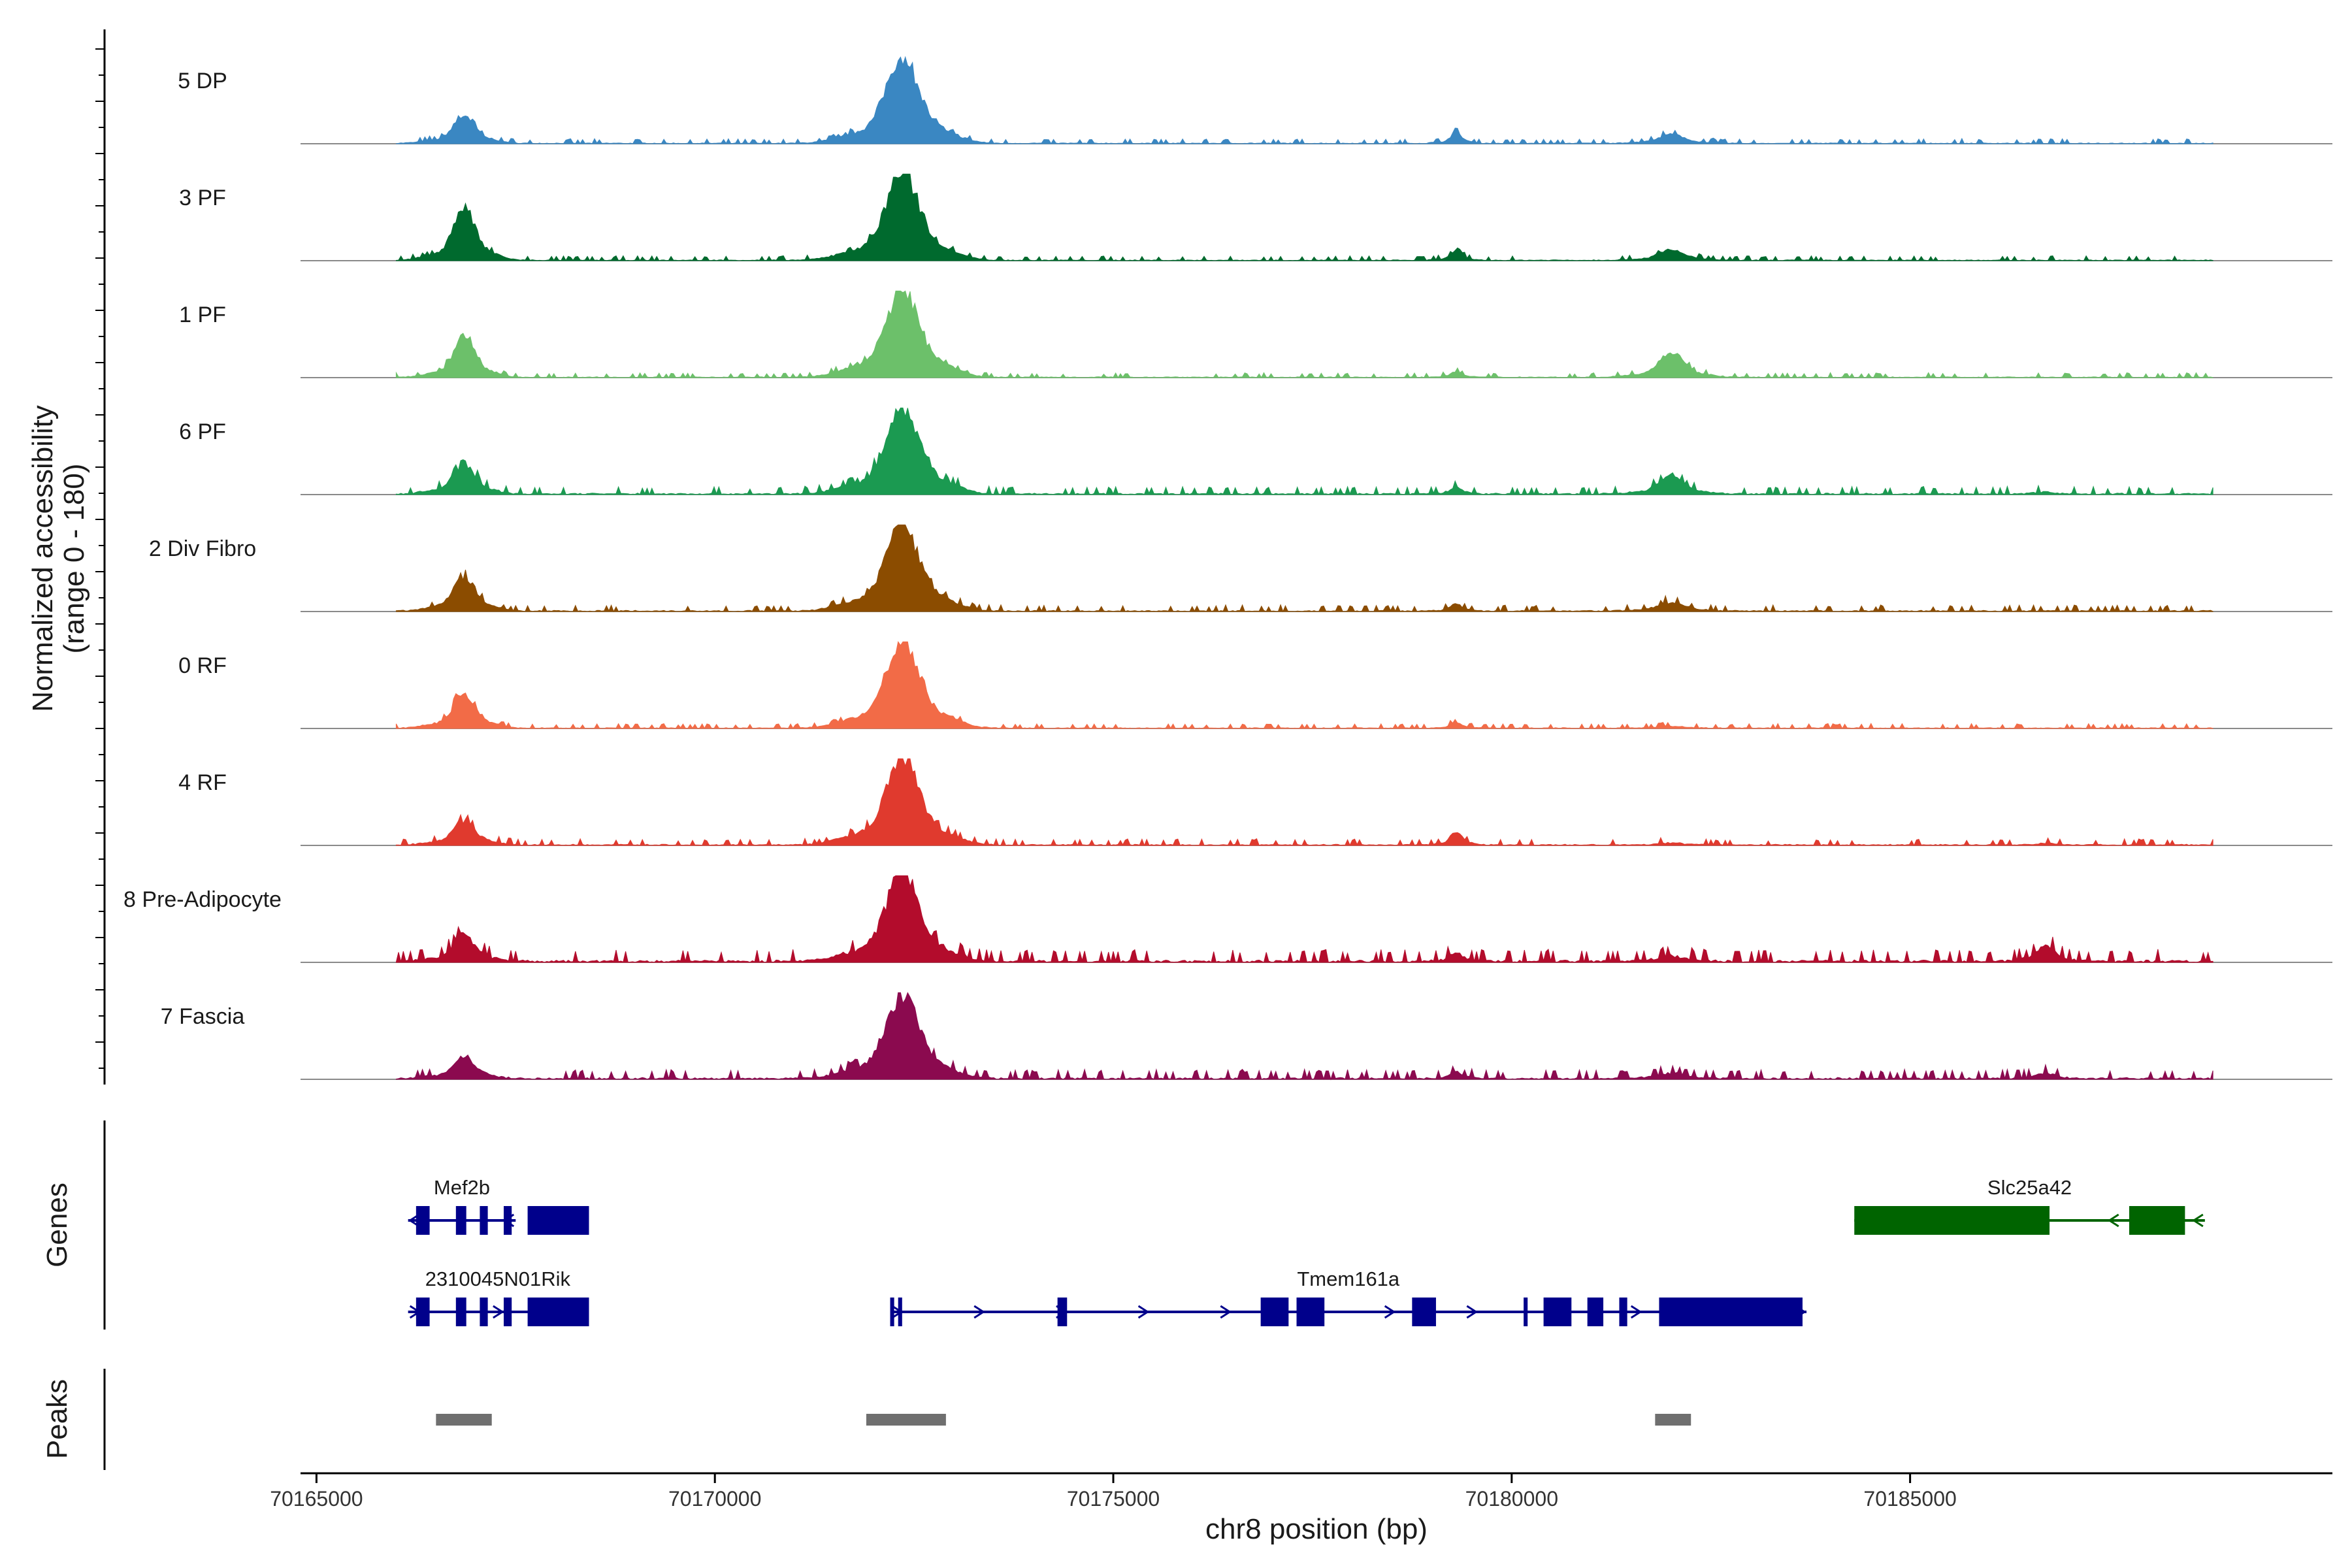 This screenshot has width=2352, height=1568. Describe the element at coordinates (1909, 1499) in the screenshot. I see `x-tick-label: 70185000` at that location.